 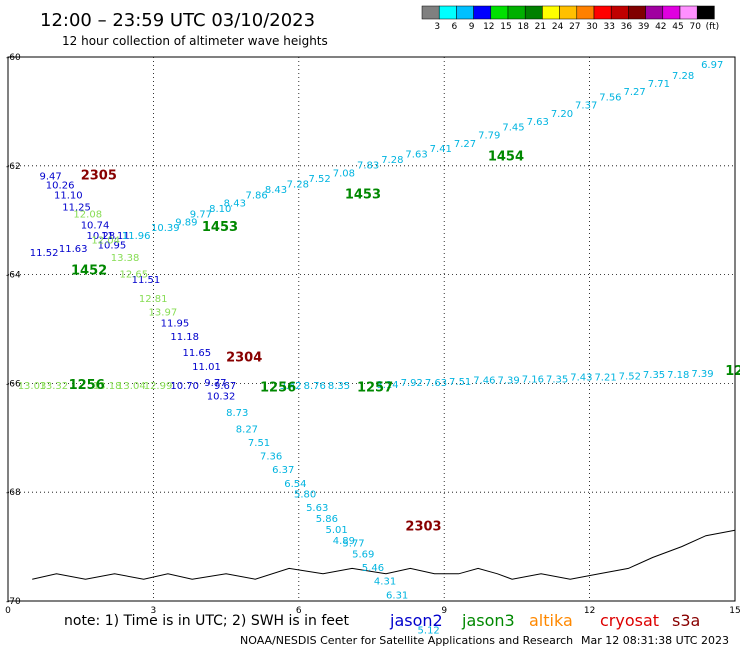 What do you see at coordinates (125, 258) in the screenshot?
I see `wave-height-label: 13.38` at bounding box center [125, 258].